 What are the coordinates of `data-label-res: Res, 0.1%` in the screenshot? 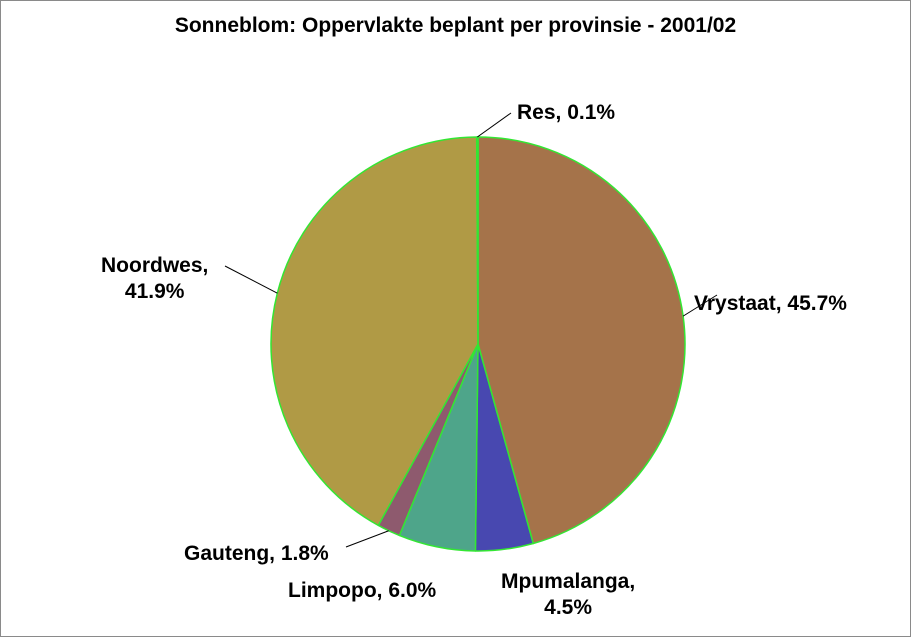 It's located at (566, 112).